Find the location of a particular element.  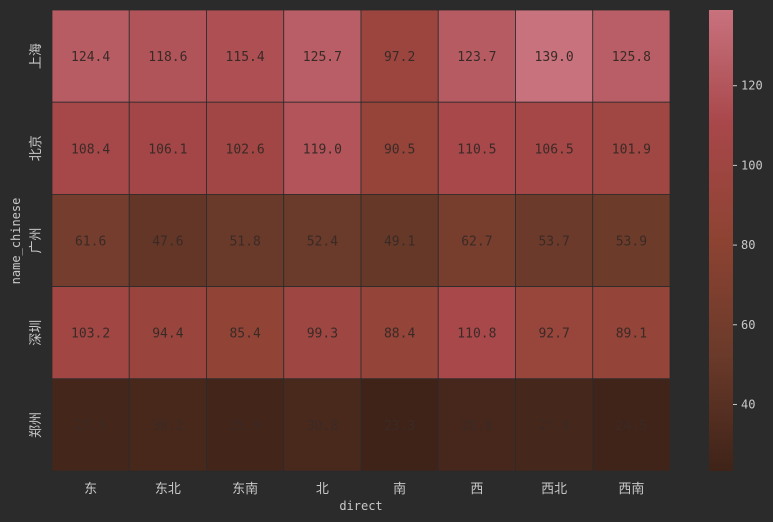

cell-value-label: 61.6 is located at coordinates (90, 242).